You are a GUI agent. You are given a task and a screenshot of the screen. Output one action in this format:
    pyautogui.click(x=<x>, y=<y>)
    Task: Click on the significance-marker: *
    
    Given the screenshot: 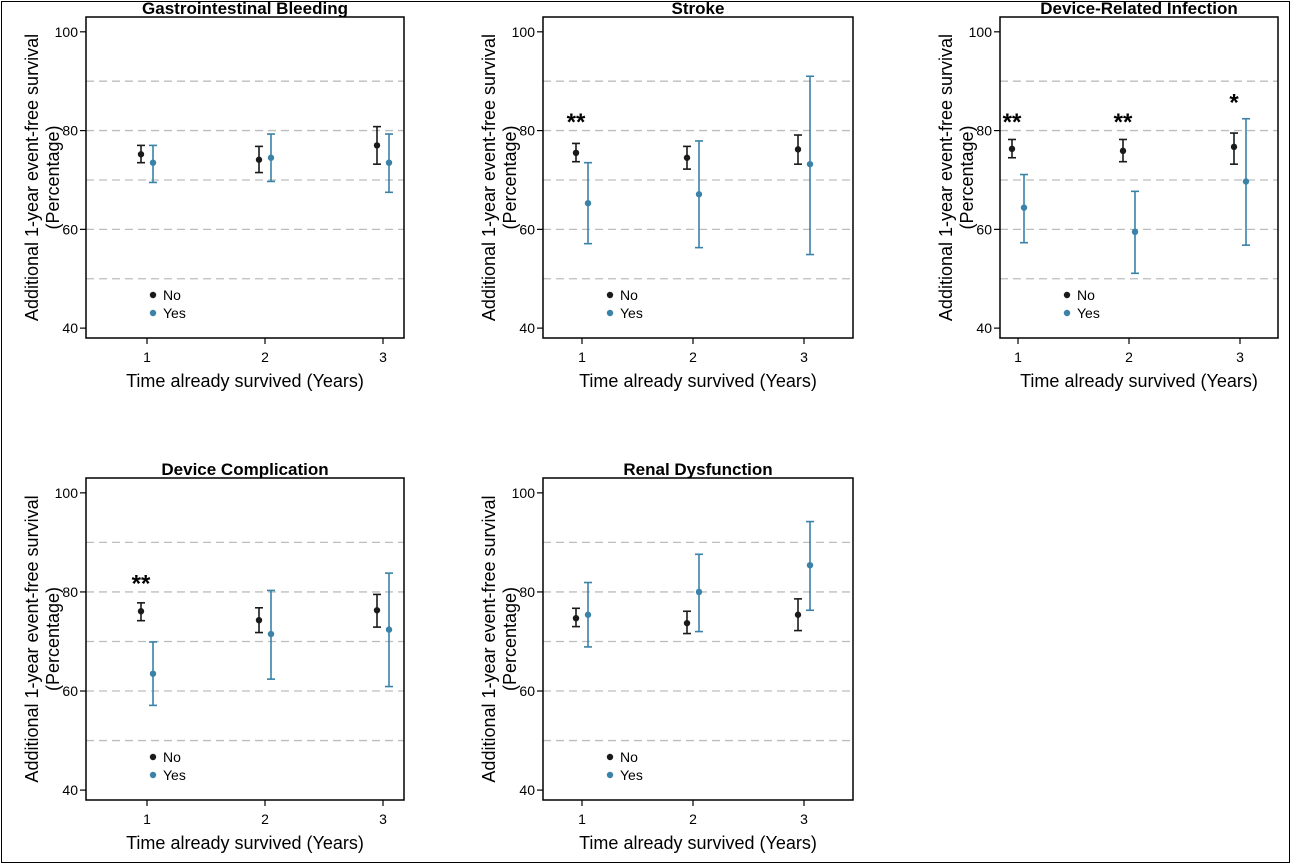 What is the action you would take?
    pyautogui.click(x=1234, y=103)
    